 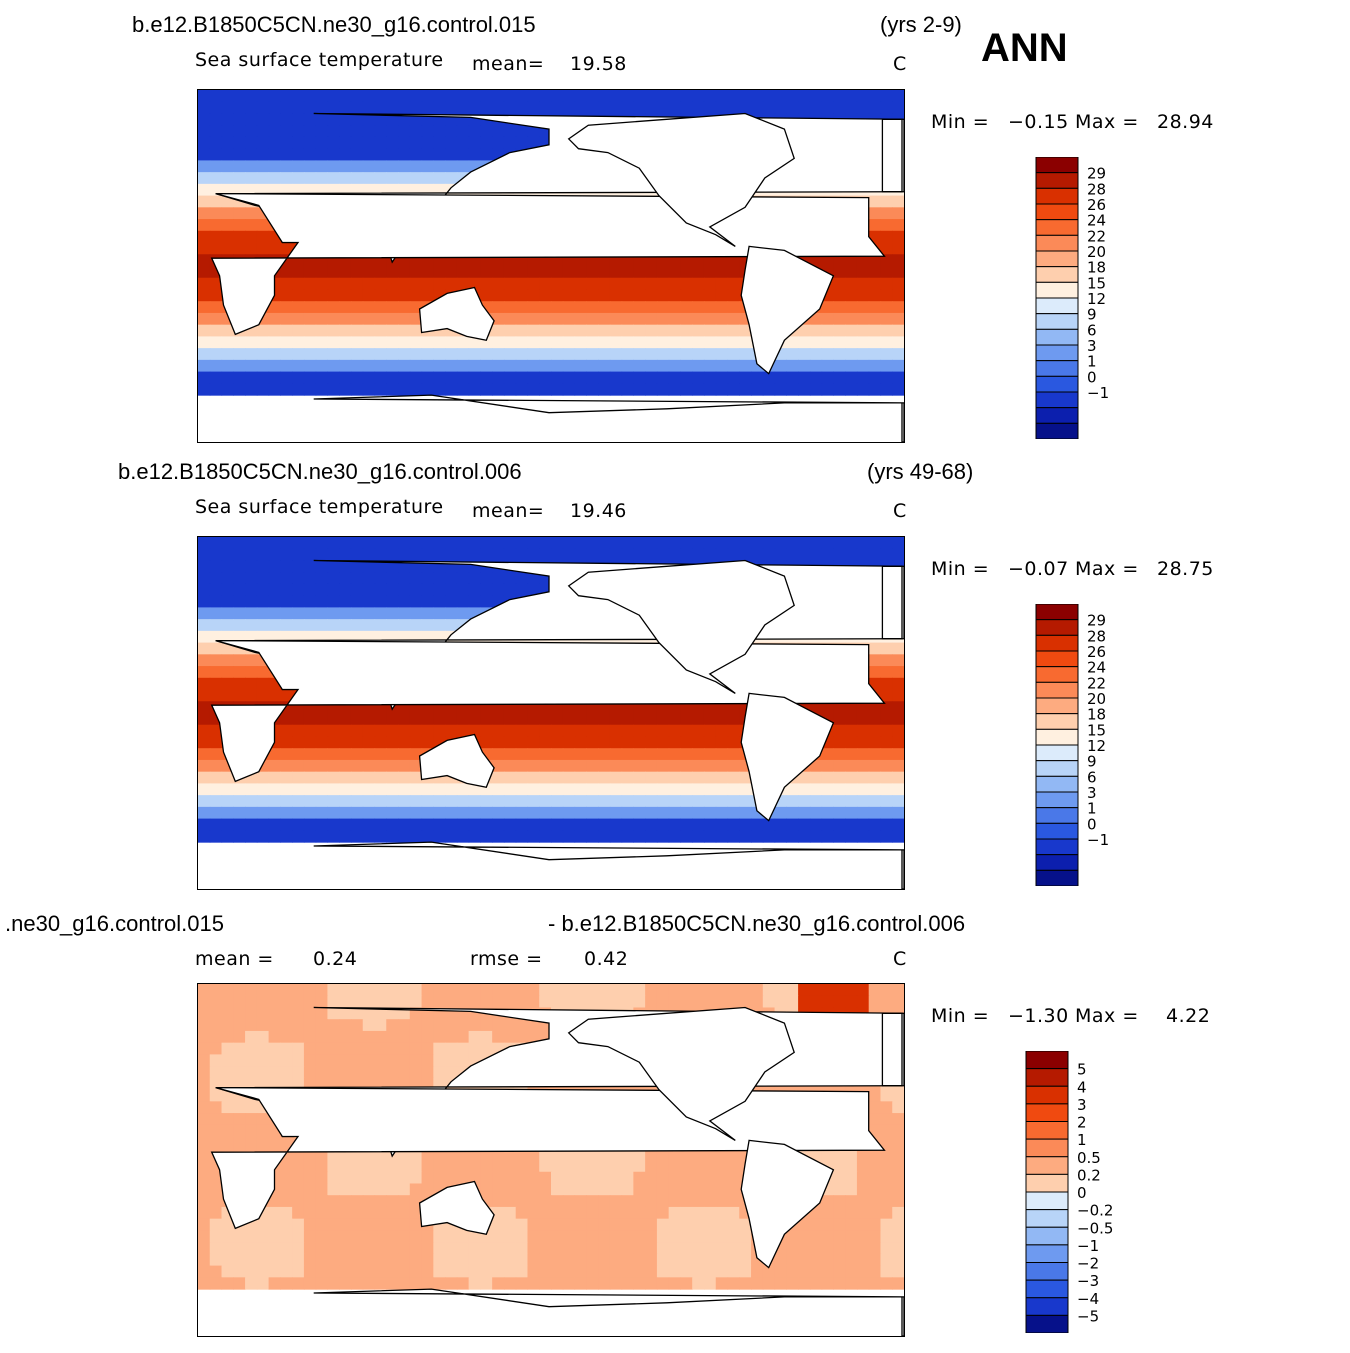 What do you see at coordinates (506, 959) in the screenshot?
I see `panel3-rmse-label: rmse =` at bounding box center [506, 959].